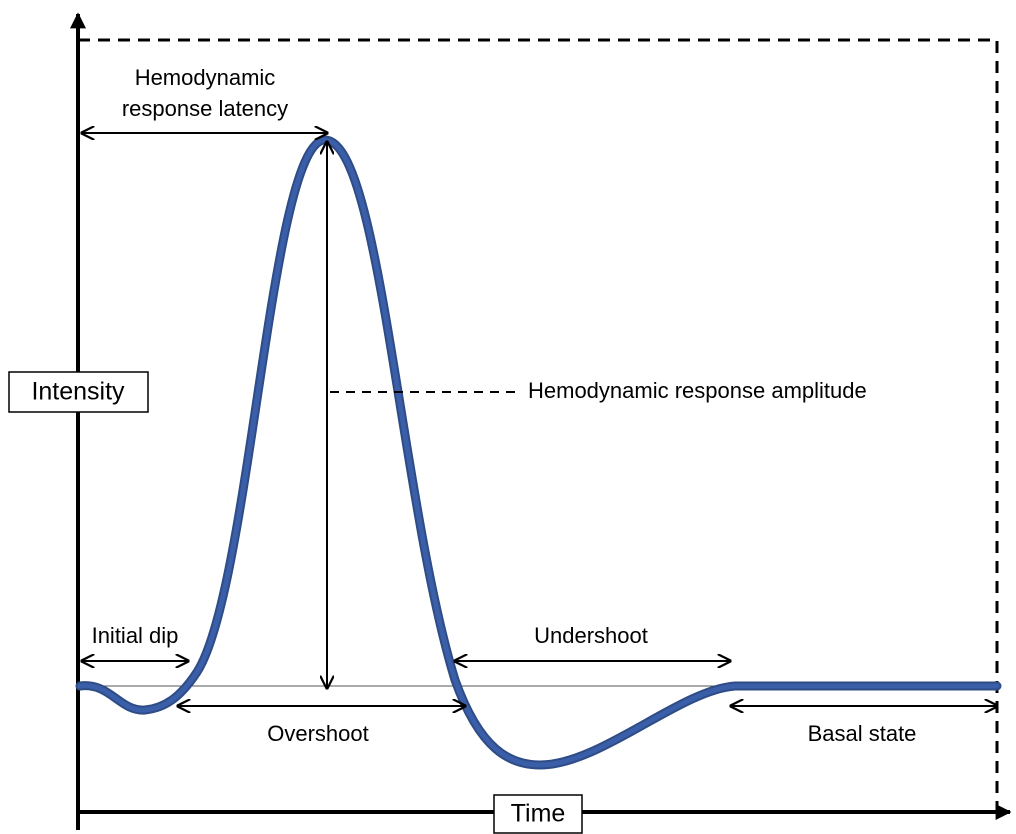 The image size is (1016, 834). Describe the element at coordinates (205, 77) in the screenshot. I see `latency-label: Hemodynamic` at that location.